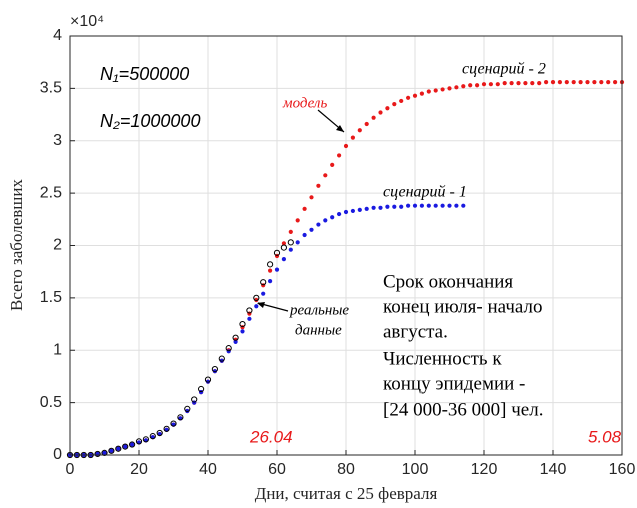 The width and height of the screenshot is (637, 508). Describe the element at coordinates (415, 469) in the screenshot. I see `x-tick-label: 100` at that location.